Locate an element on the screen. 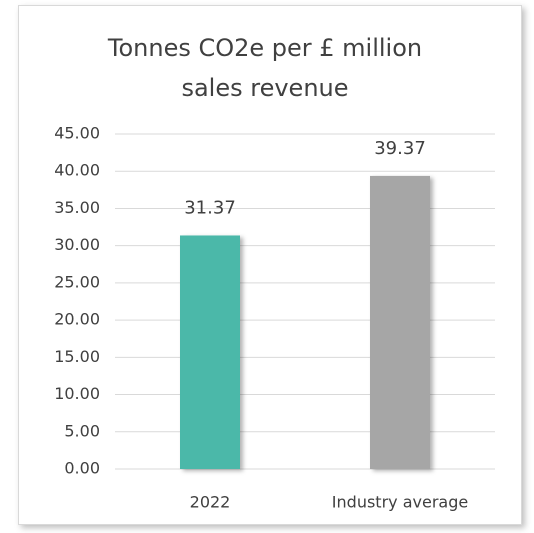  y-tick-label: 20.00 is located at coordinates (77, 319).